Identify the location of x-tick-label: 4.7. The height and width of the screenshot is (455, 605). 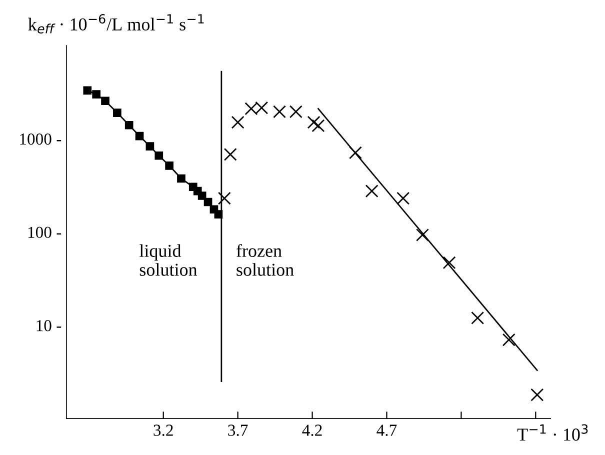
(386, 430).